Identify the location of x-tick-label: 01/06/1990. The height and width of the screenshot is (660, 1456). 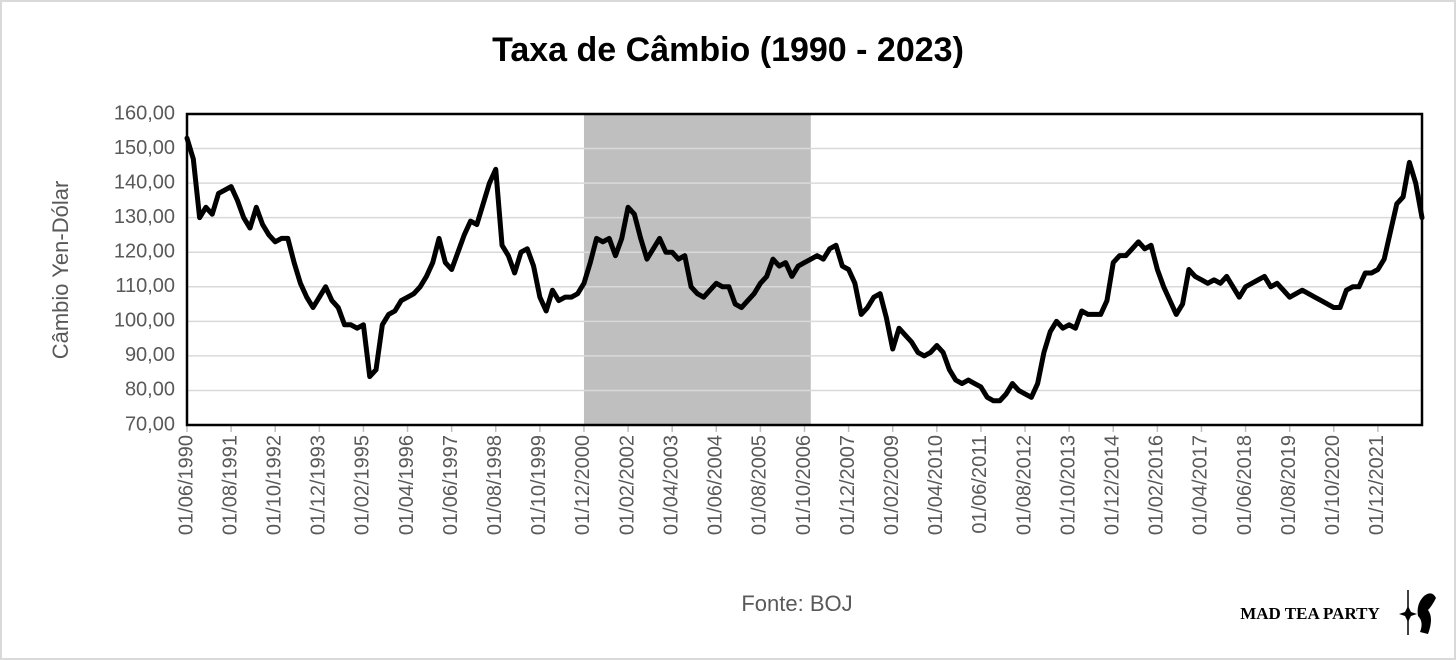
(186, 485).